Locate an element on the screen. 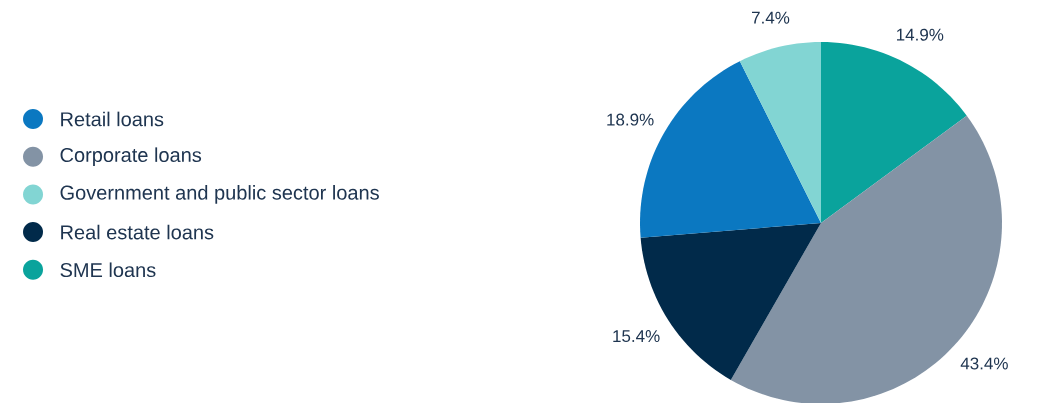  data-label: 14.9% is located at coordinates (920, 34).